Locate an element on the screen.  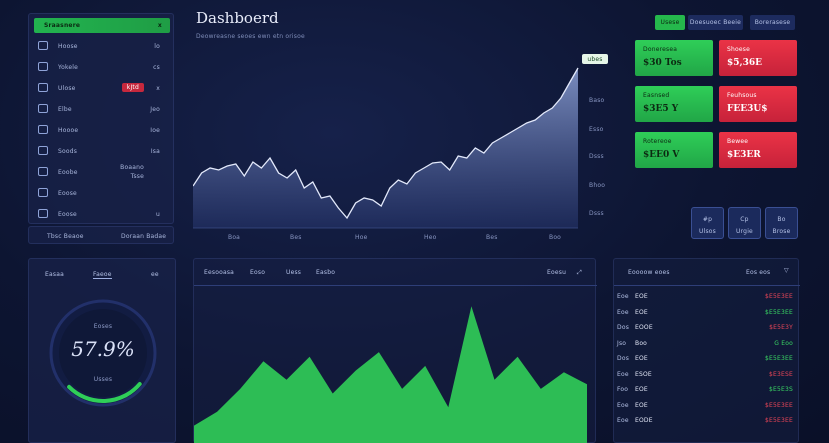
row-code: Dos is located at coordinates (623, 327).